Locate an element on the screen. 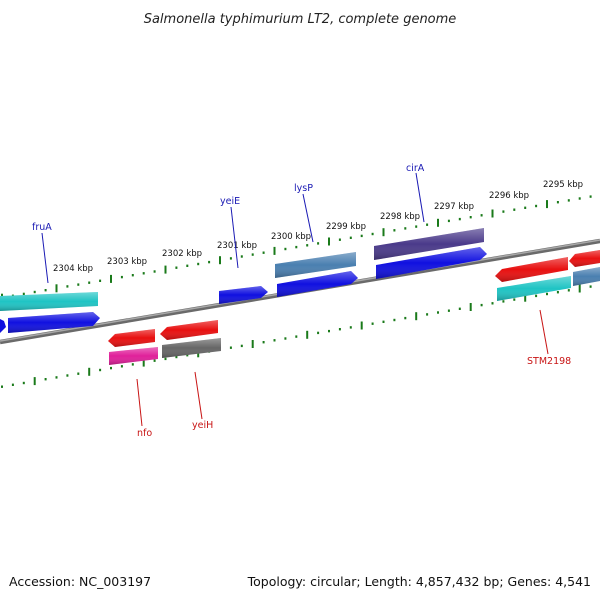  gene-label-lysP: lysP is located at coordinates (303, 188).